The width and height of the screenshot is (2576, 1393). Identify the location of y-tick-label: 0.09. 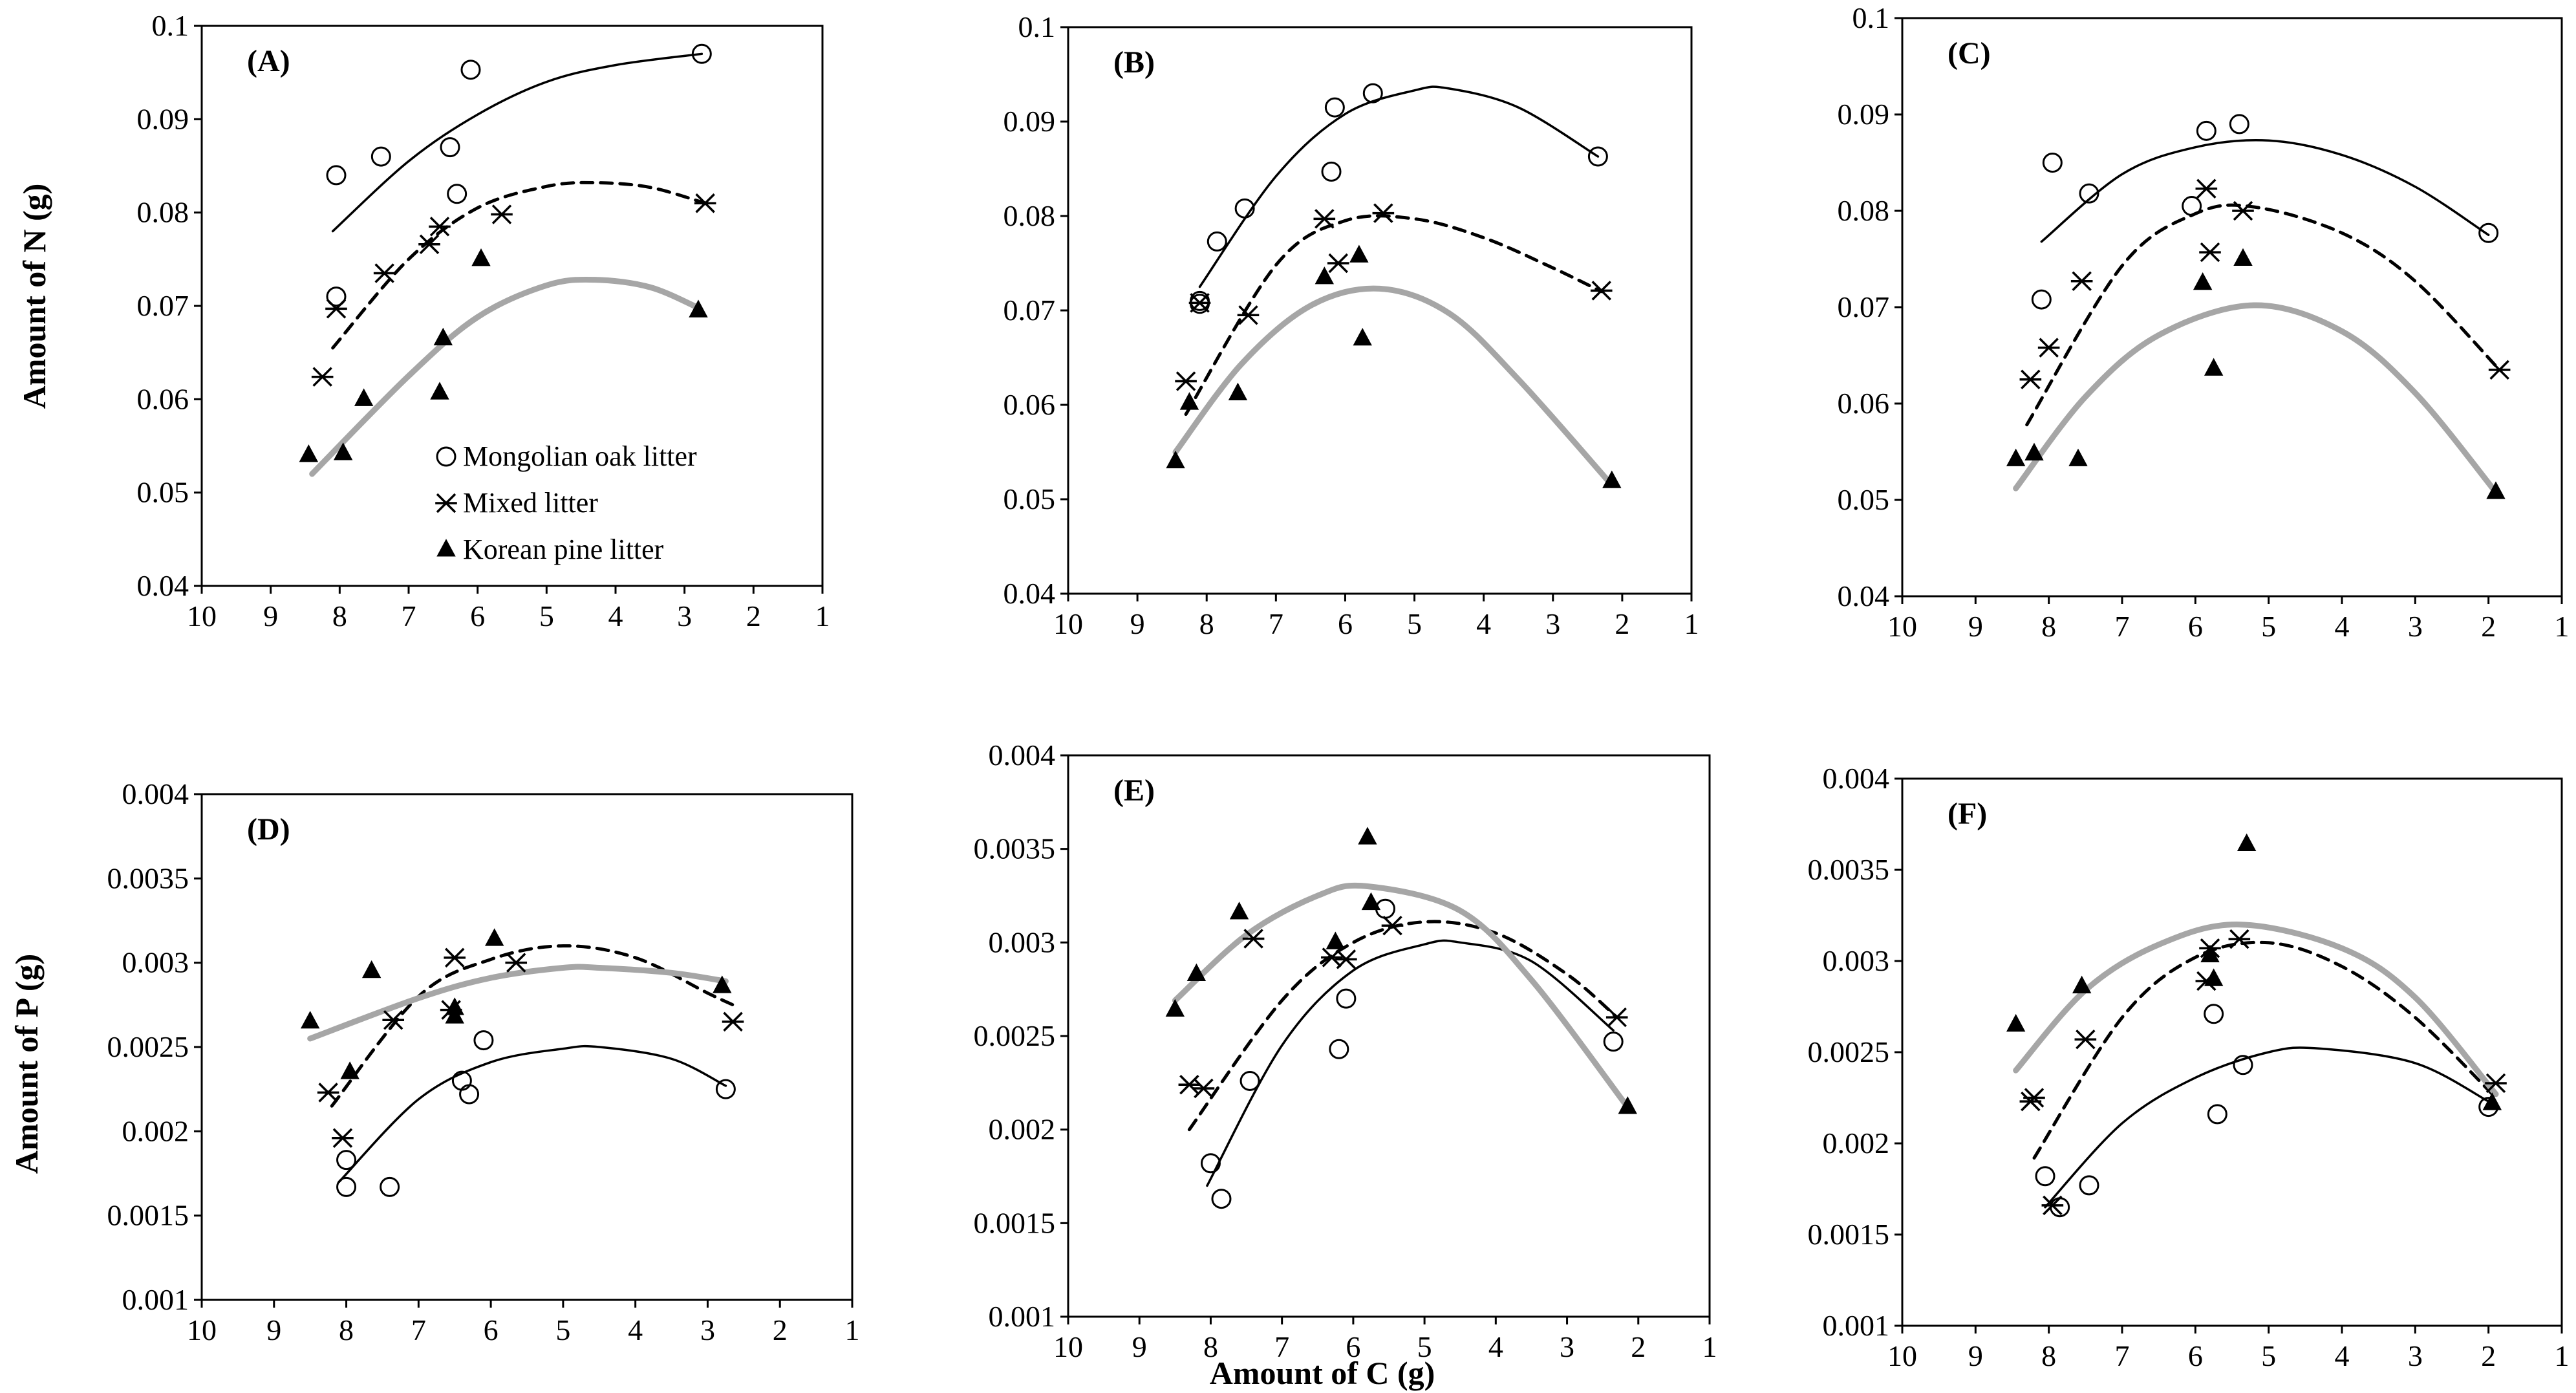
(163, 118).